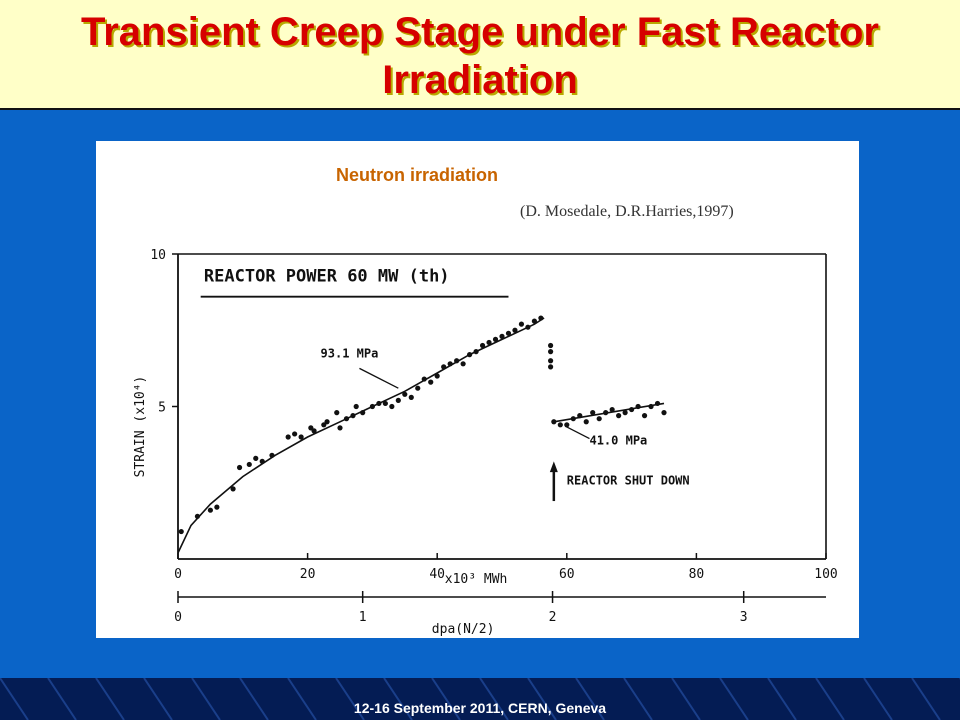 The height and width of the screenshot is (720, 960). Describe the element at coordinates (158, 255) in the screenshot. I see `y-tick-label: 10` at that location.